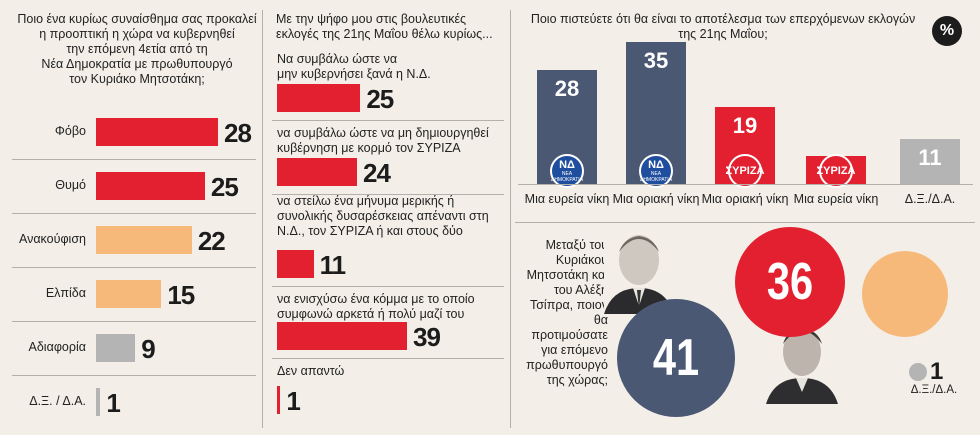 This screenshot has width=980, height=435. Describe the element at coordinates (337, 59) in the screenshot. I see `vote-intent-category-line: Να συμβάλω ώστε να` at that location.